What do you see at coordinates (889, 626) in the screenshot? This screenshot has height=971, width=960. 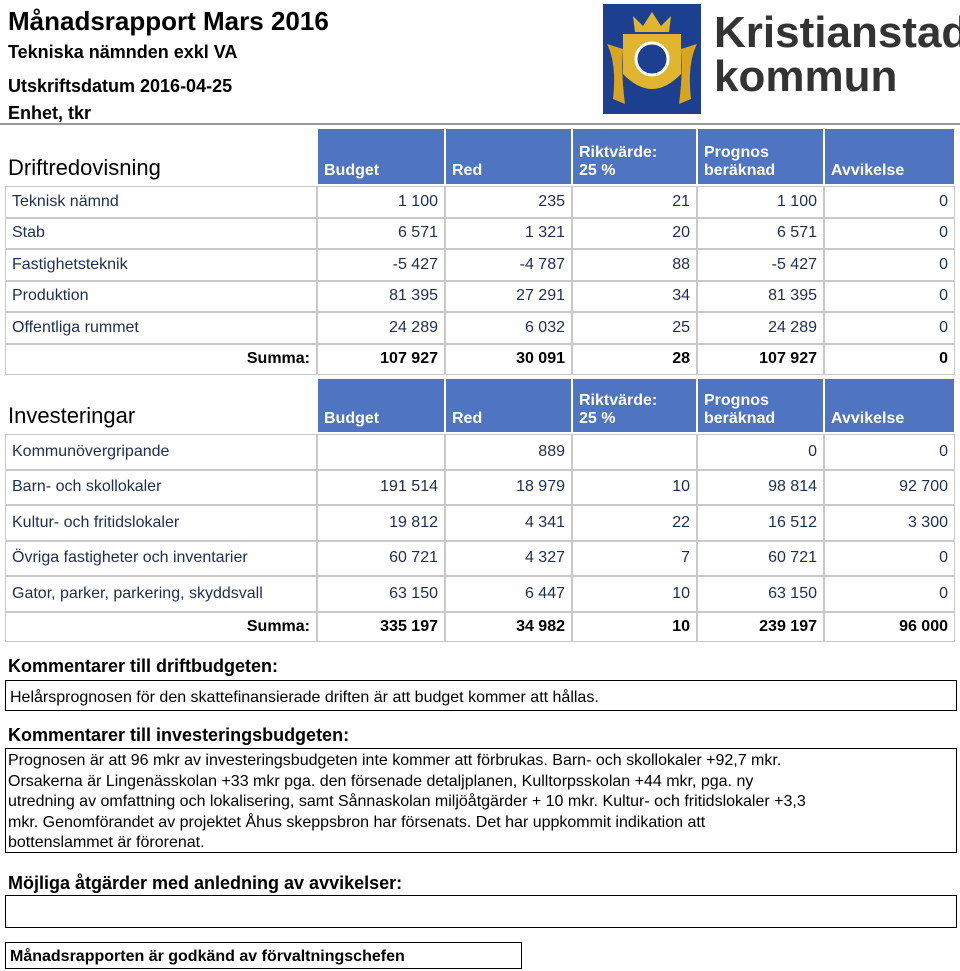 I see `total-value: 96 000` at bounding box center [889, 626].